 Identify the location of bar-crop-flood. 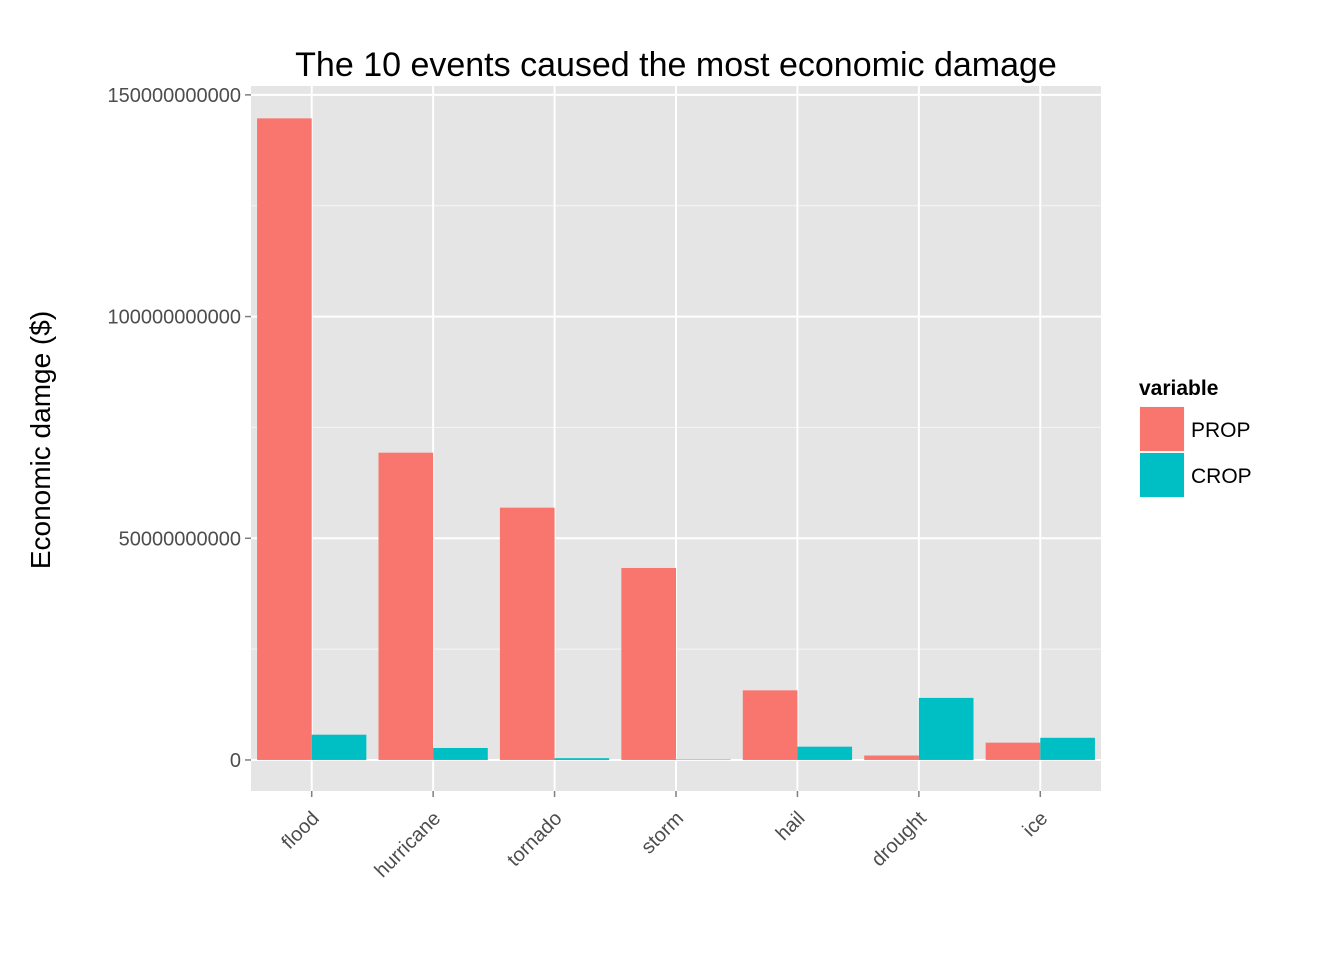
(339, 747).